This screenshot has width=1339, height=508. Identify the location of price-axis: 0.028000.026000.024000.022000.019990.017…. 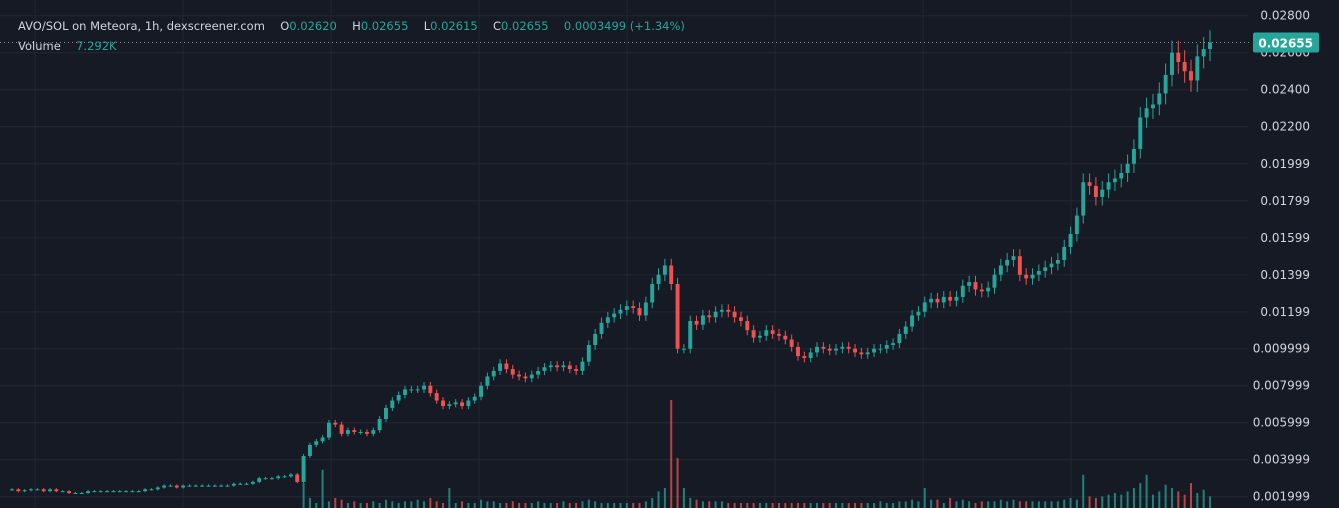
(1281, 256).